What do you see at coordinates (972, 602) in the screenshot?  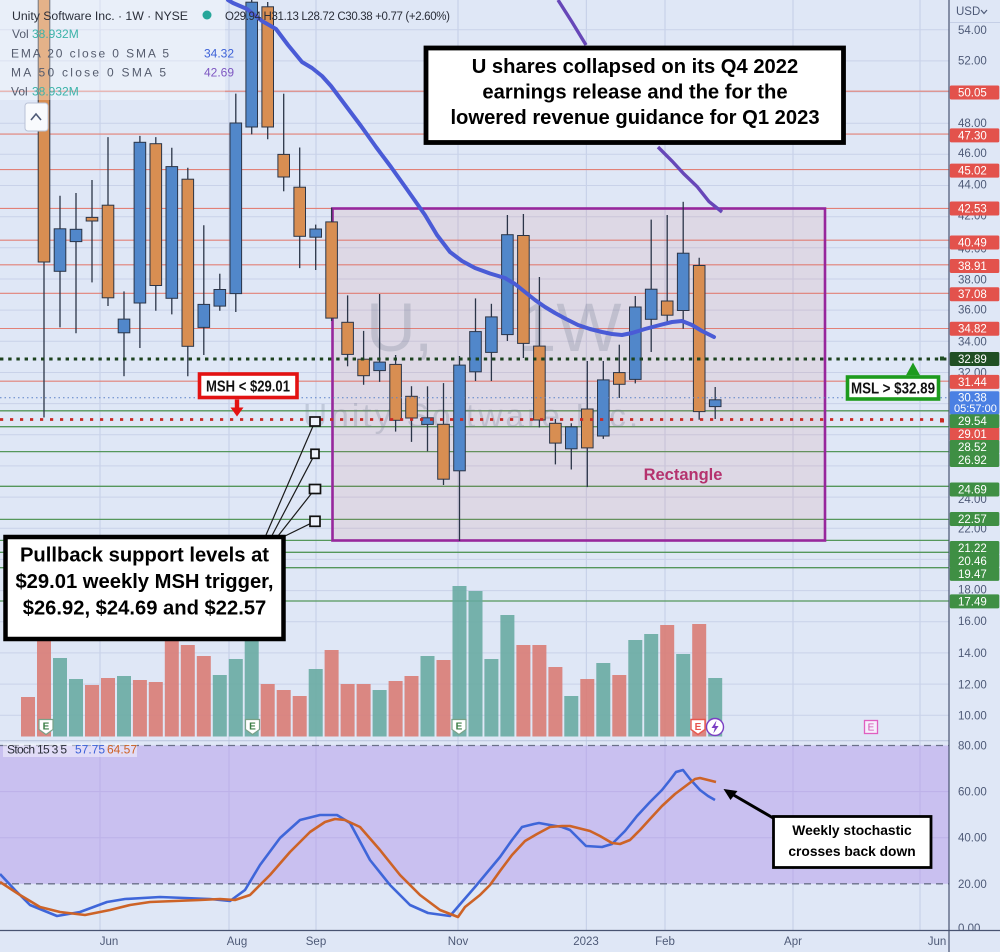 I see `svg-text: 17.49` at bounding box center [972, 602].